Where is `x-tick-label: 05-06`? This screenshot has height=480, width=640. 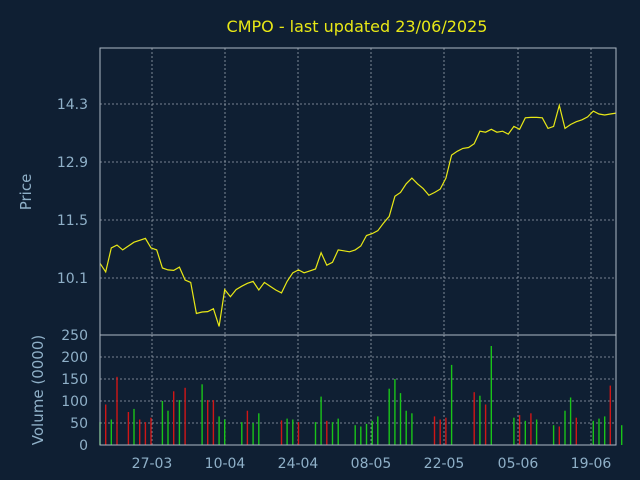 x-tick-label: 05-06 is located at coordinates (518, 464).